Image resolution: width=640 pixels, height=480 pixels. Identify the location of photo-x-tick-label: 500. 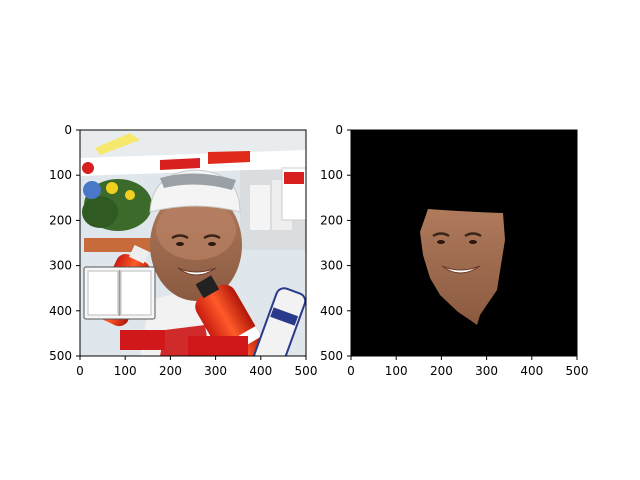
(306, 371).